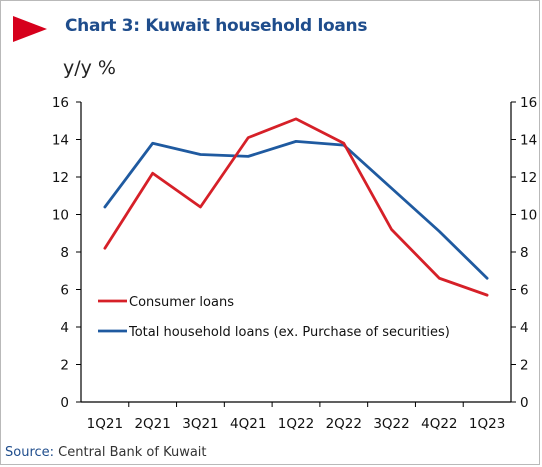  Describe the element at coordinates (248, 424) in the screenshot. I see `x-tick-label: 4Q21` at that location.